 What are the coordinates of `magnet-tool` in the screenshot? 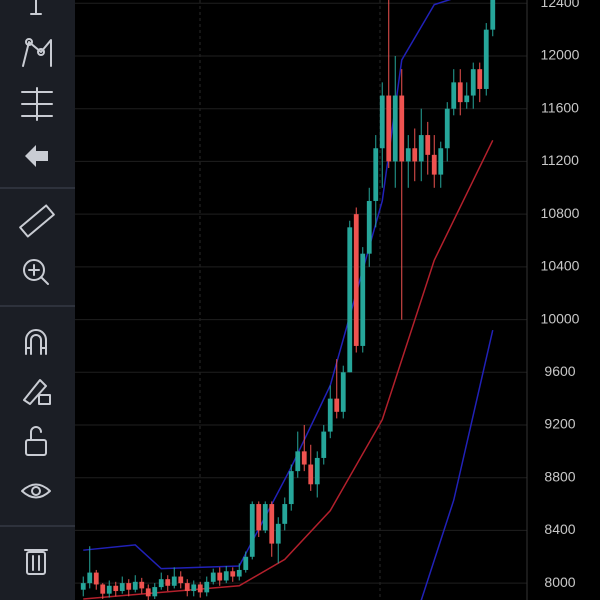 It's located at (36, 342).